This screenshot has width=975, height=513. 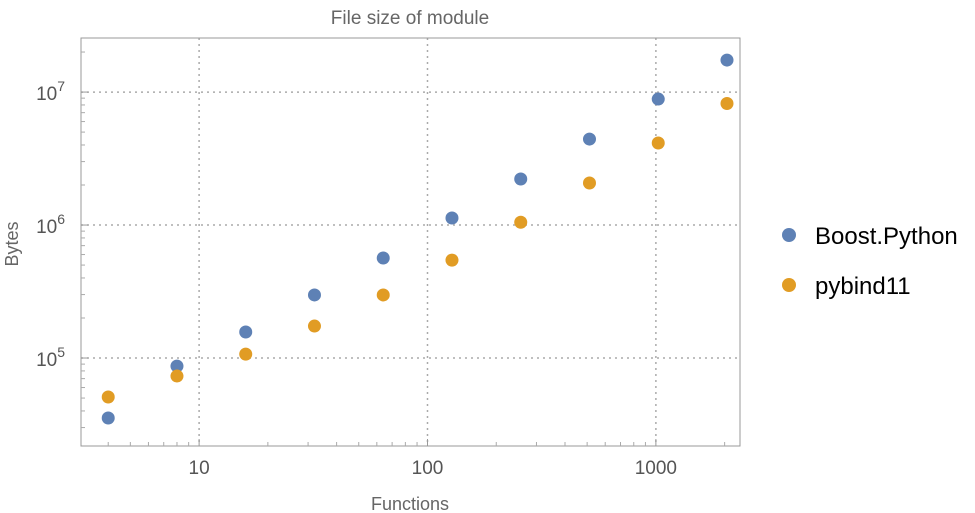 I want to click on chart-title: File size of module, so click(x=410, y=18).